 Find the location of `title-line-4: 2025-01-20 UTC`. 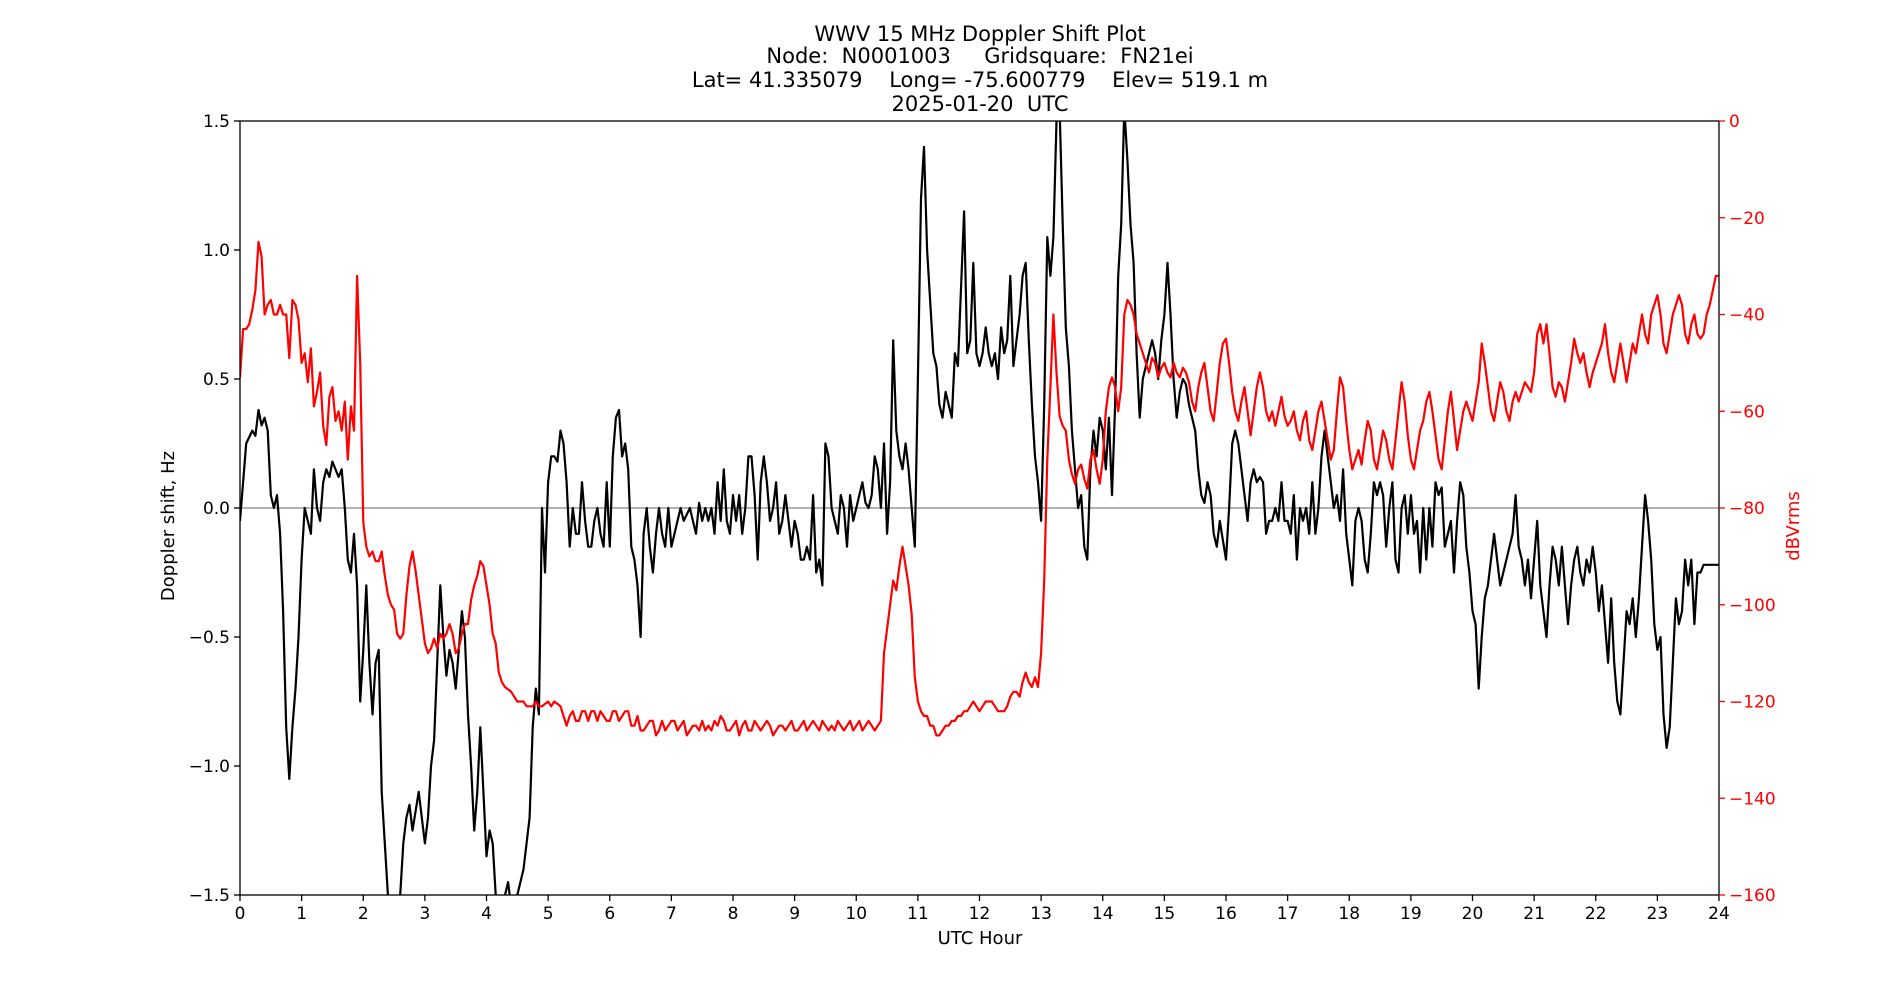

title-line-4: 2025-01-20 UTC is located at coordinates (979, 104).